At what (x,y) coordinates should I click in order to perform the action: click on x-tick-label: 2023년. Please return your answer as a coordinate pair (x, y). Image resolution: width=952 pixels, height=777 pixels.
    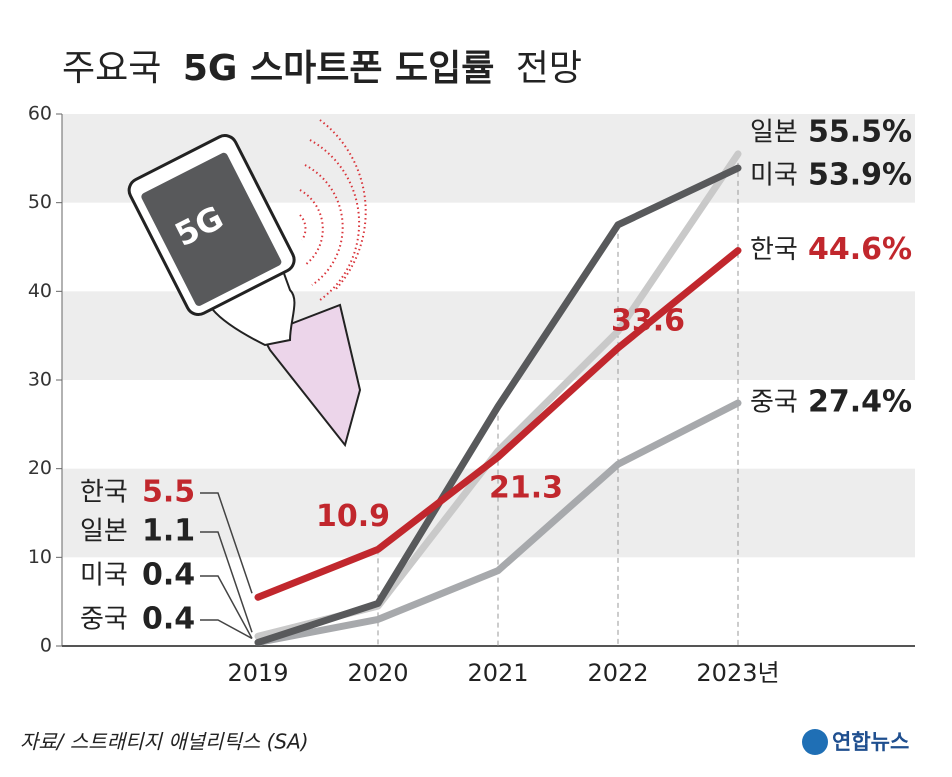
    Looking at the image, I should click on (737, 673).